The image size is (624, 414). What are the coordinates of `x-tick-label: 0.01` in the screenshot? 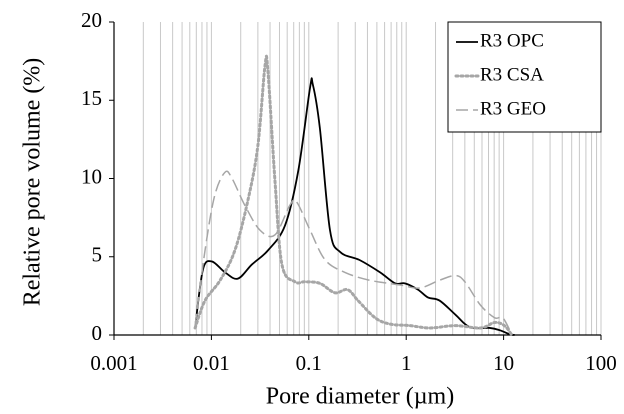 It's located at (211, 363).